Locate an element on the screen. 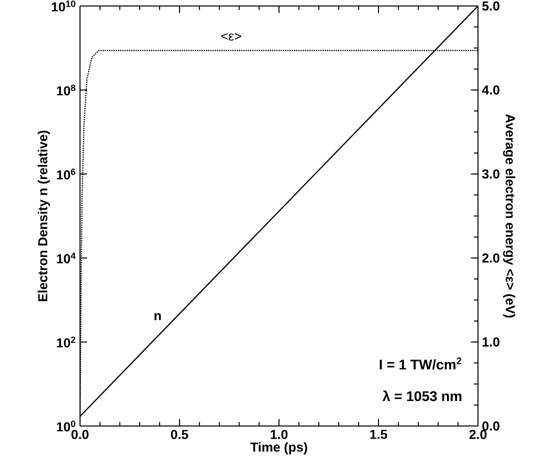  x-tick-label: 2.0 is located at coordinates (478, 435).